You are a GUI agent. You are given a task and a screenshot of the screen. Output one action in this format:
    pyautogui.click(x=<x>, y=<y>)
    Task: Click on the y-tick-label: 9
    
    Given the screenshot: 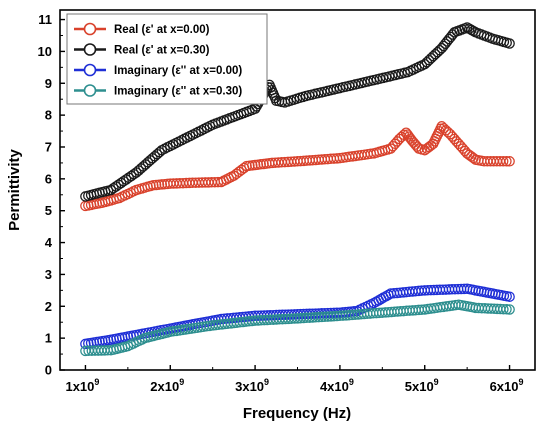 What is the action you would take?
    pyautogui.click(x=48, y=83)
    